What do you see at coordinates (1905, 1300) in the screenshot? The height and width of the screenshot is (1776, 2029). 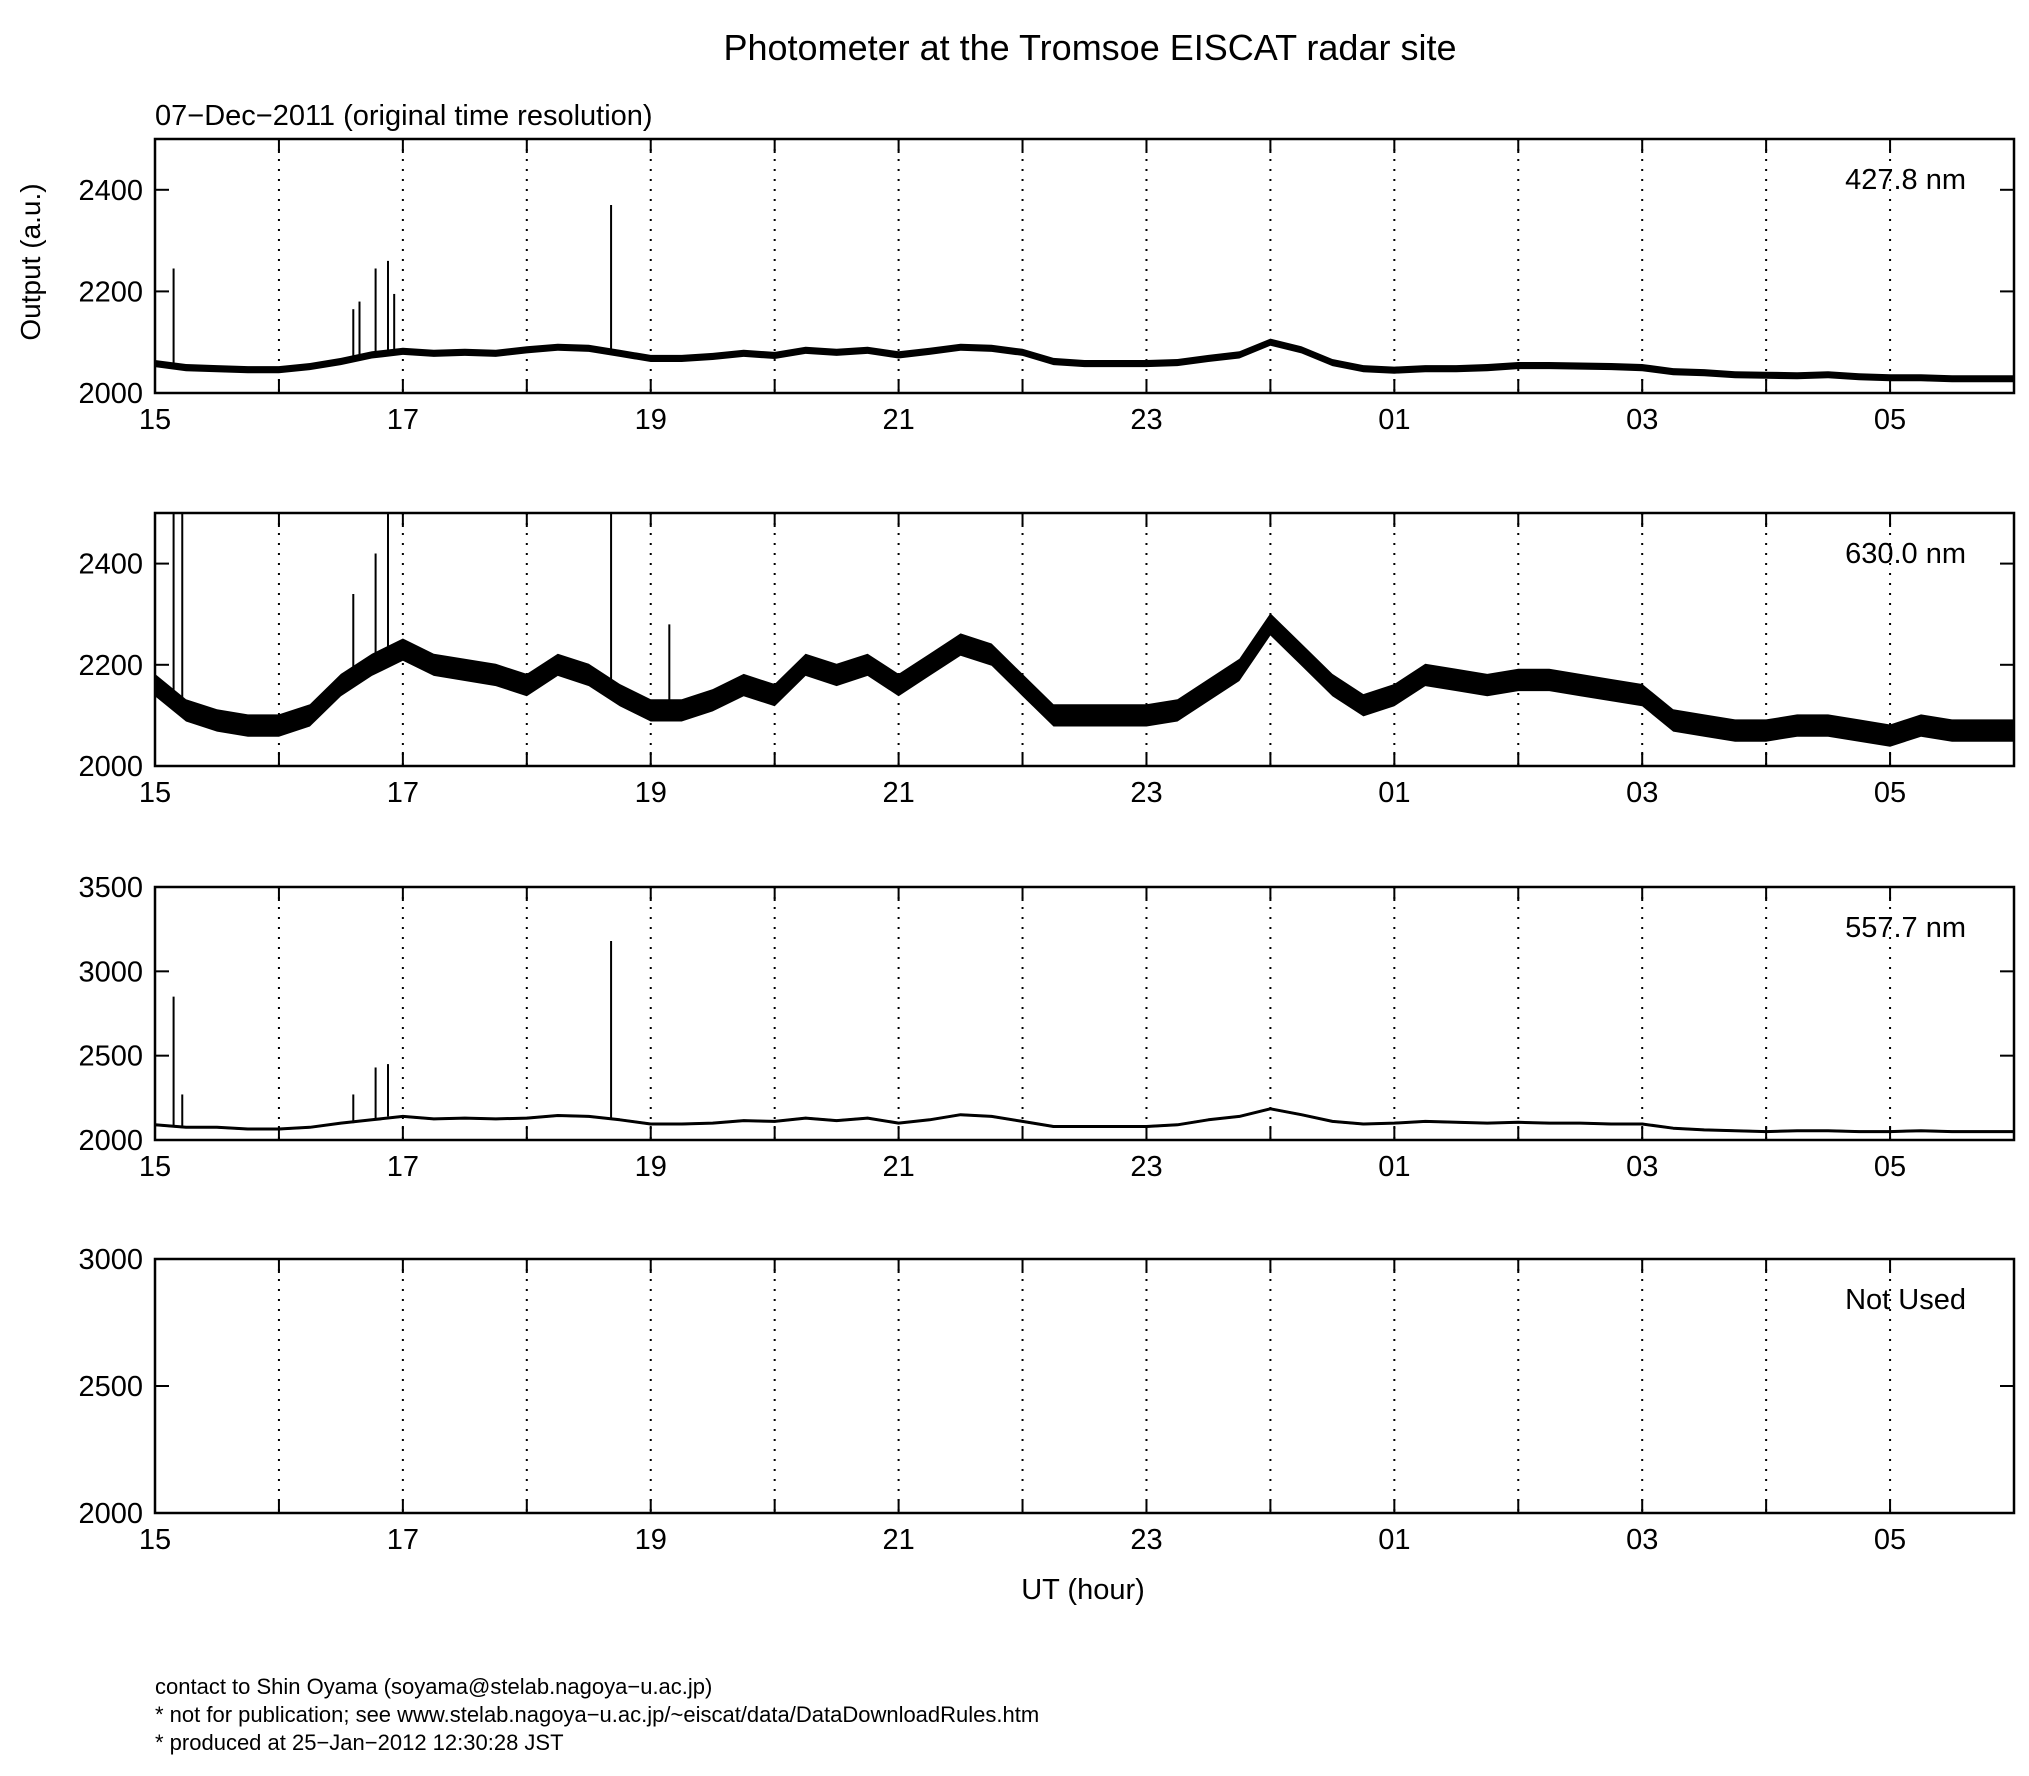 I see `panel-label: Not Used` at bounding box center [1905, 1300].